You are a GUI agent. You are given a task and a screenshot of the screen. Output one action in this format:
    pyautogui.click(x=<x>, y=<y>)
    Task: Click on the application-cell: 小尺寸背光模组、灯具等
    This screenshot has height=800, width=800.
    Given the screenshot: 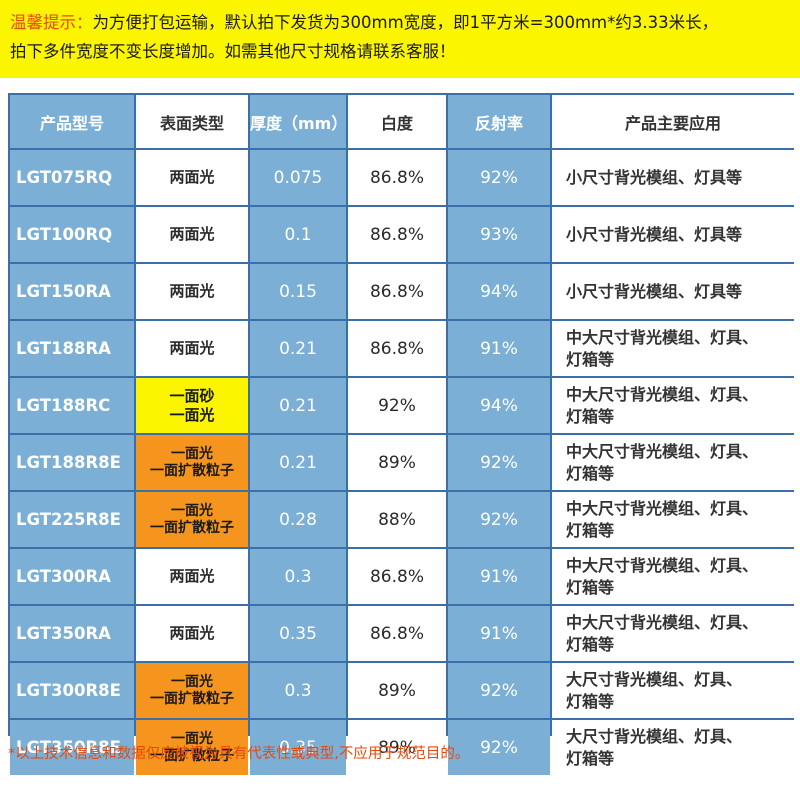 What is the action you would take?
    pyautogui.click(x=673, y=177)
    